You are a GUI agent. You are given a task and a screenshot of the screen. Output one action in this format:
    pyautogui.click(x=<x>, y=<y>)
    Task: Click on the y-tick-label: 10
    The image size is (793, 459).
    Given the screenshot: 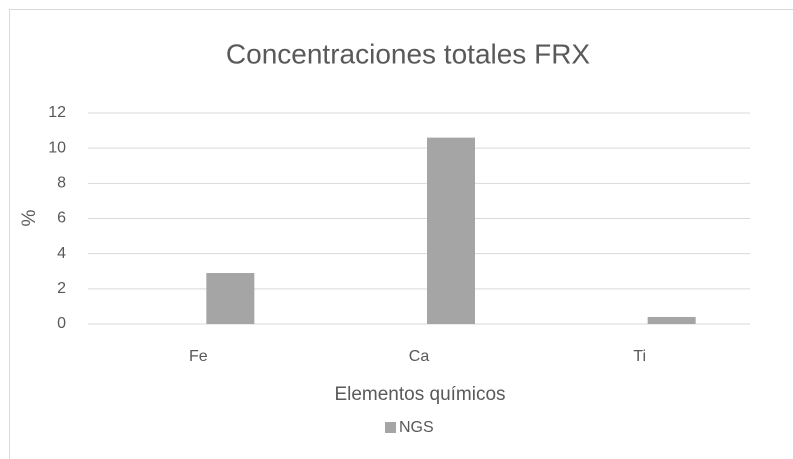 What is the action you would take?
    pyautogui.click(x=57, y=147)
    